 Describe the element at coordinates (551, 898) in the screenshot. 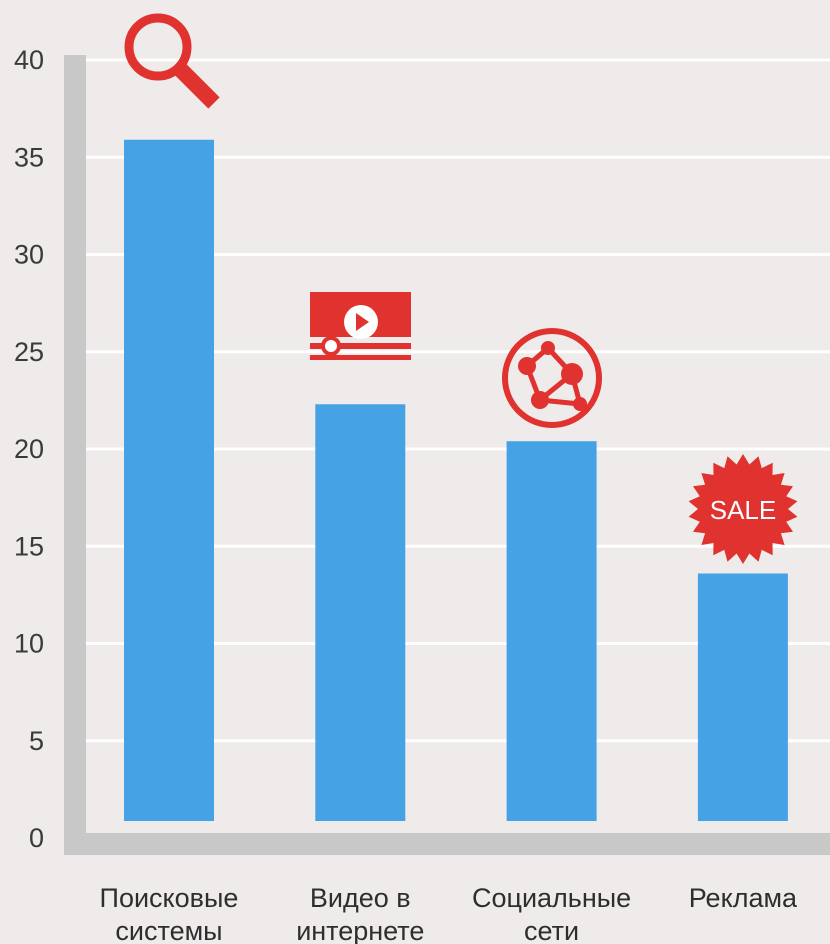

I see `x-tick-label-line: Социальные` at that location.